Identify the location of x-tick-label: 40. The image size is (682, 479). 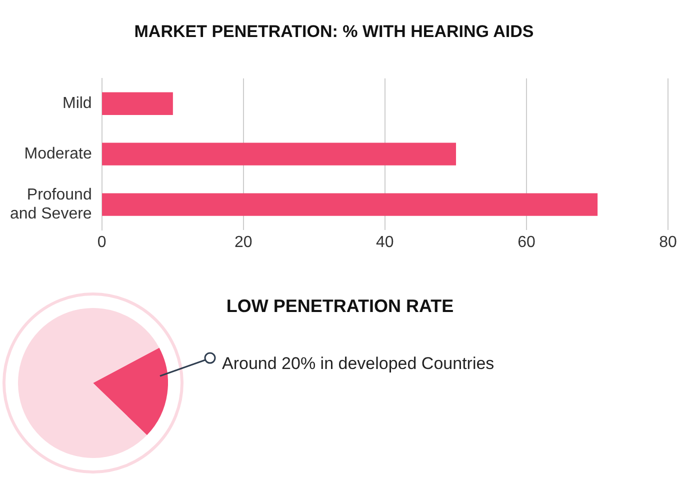
(385, 242).